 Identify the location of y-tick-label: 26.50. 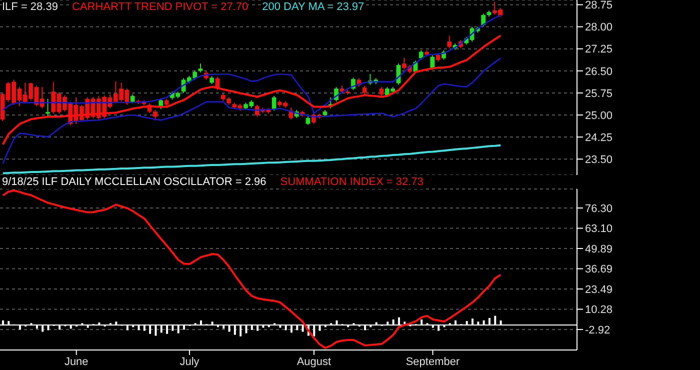
(599, 72).